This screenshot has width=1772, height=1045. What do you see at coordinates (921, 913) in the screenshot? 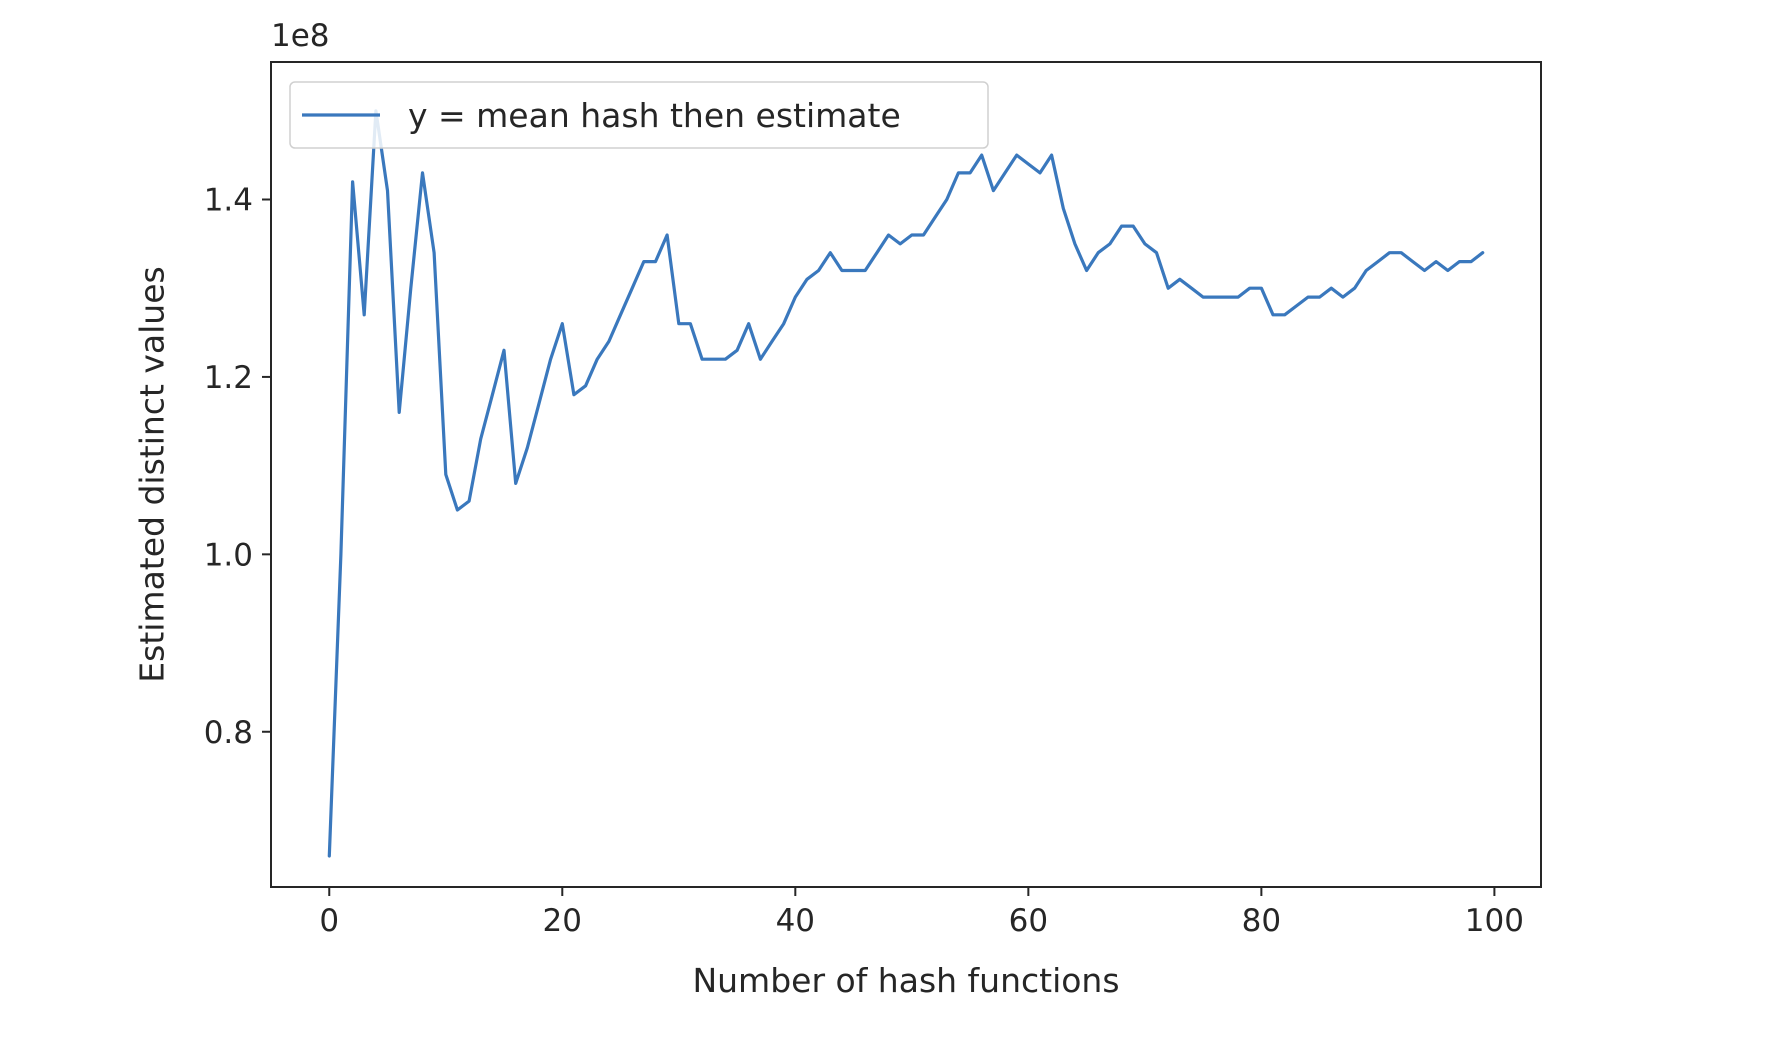
I see `x-axis-ticks: 0 20 40 60 80 100` at bounding box center [921, 913].